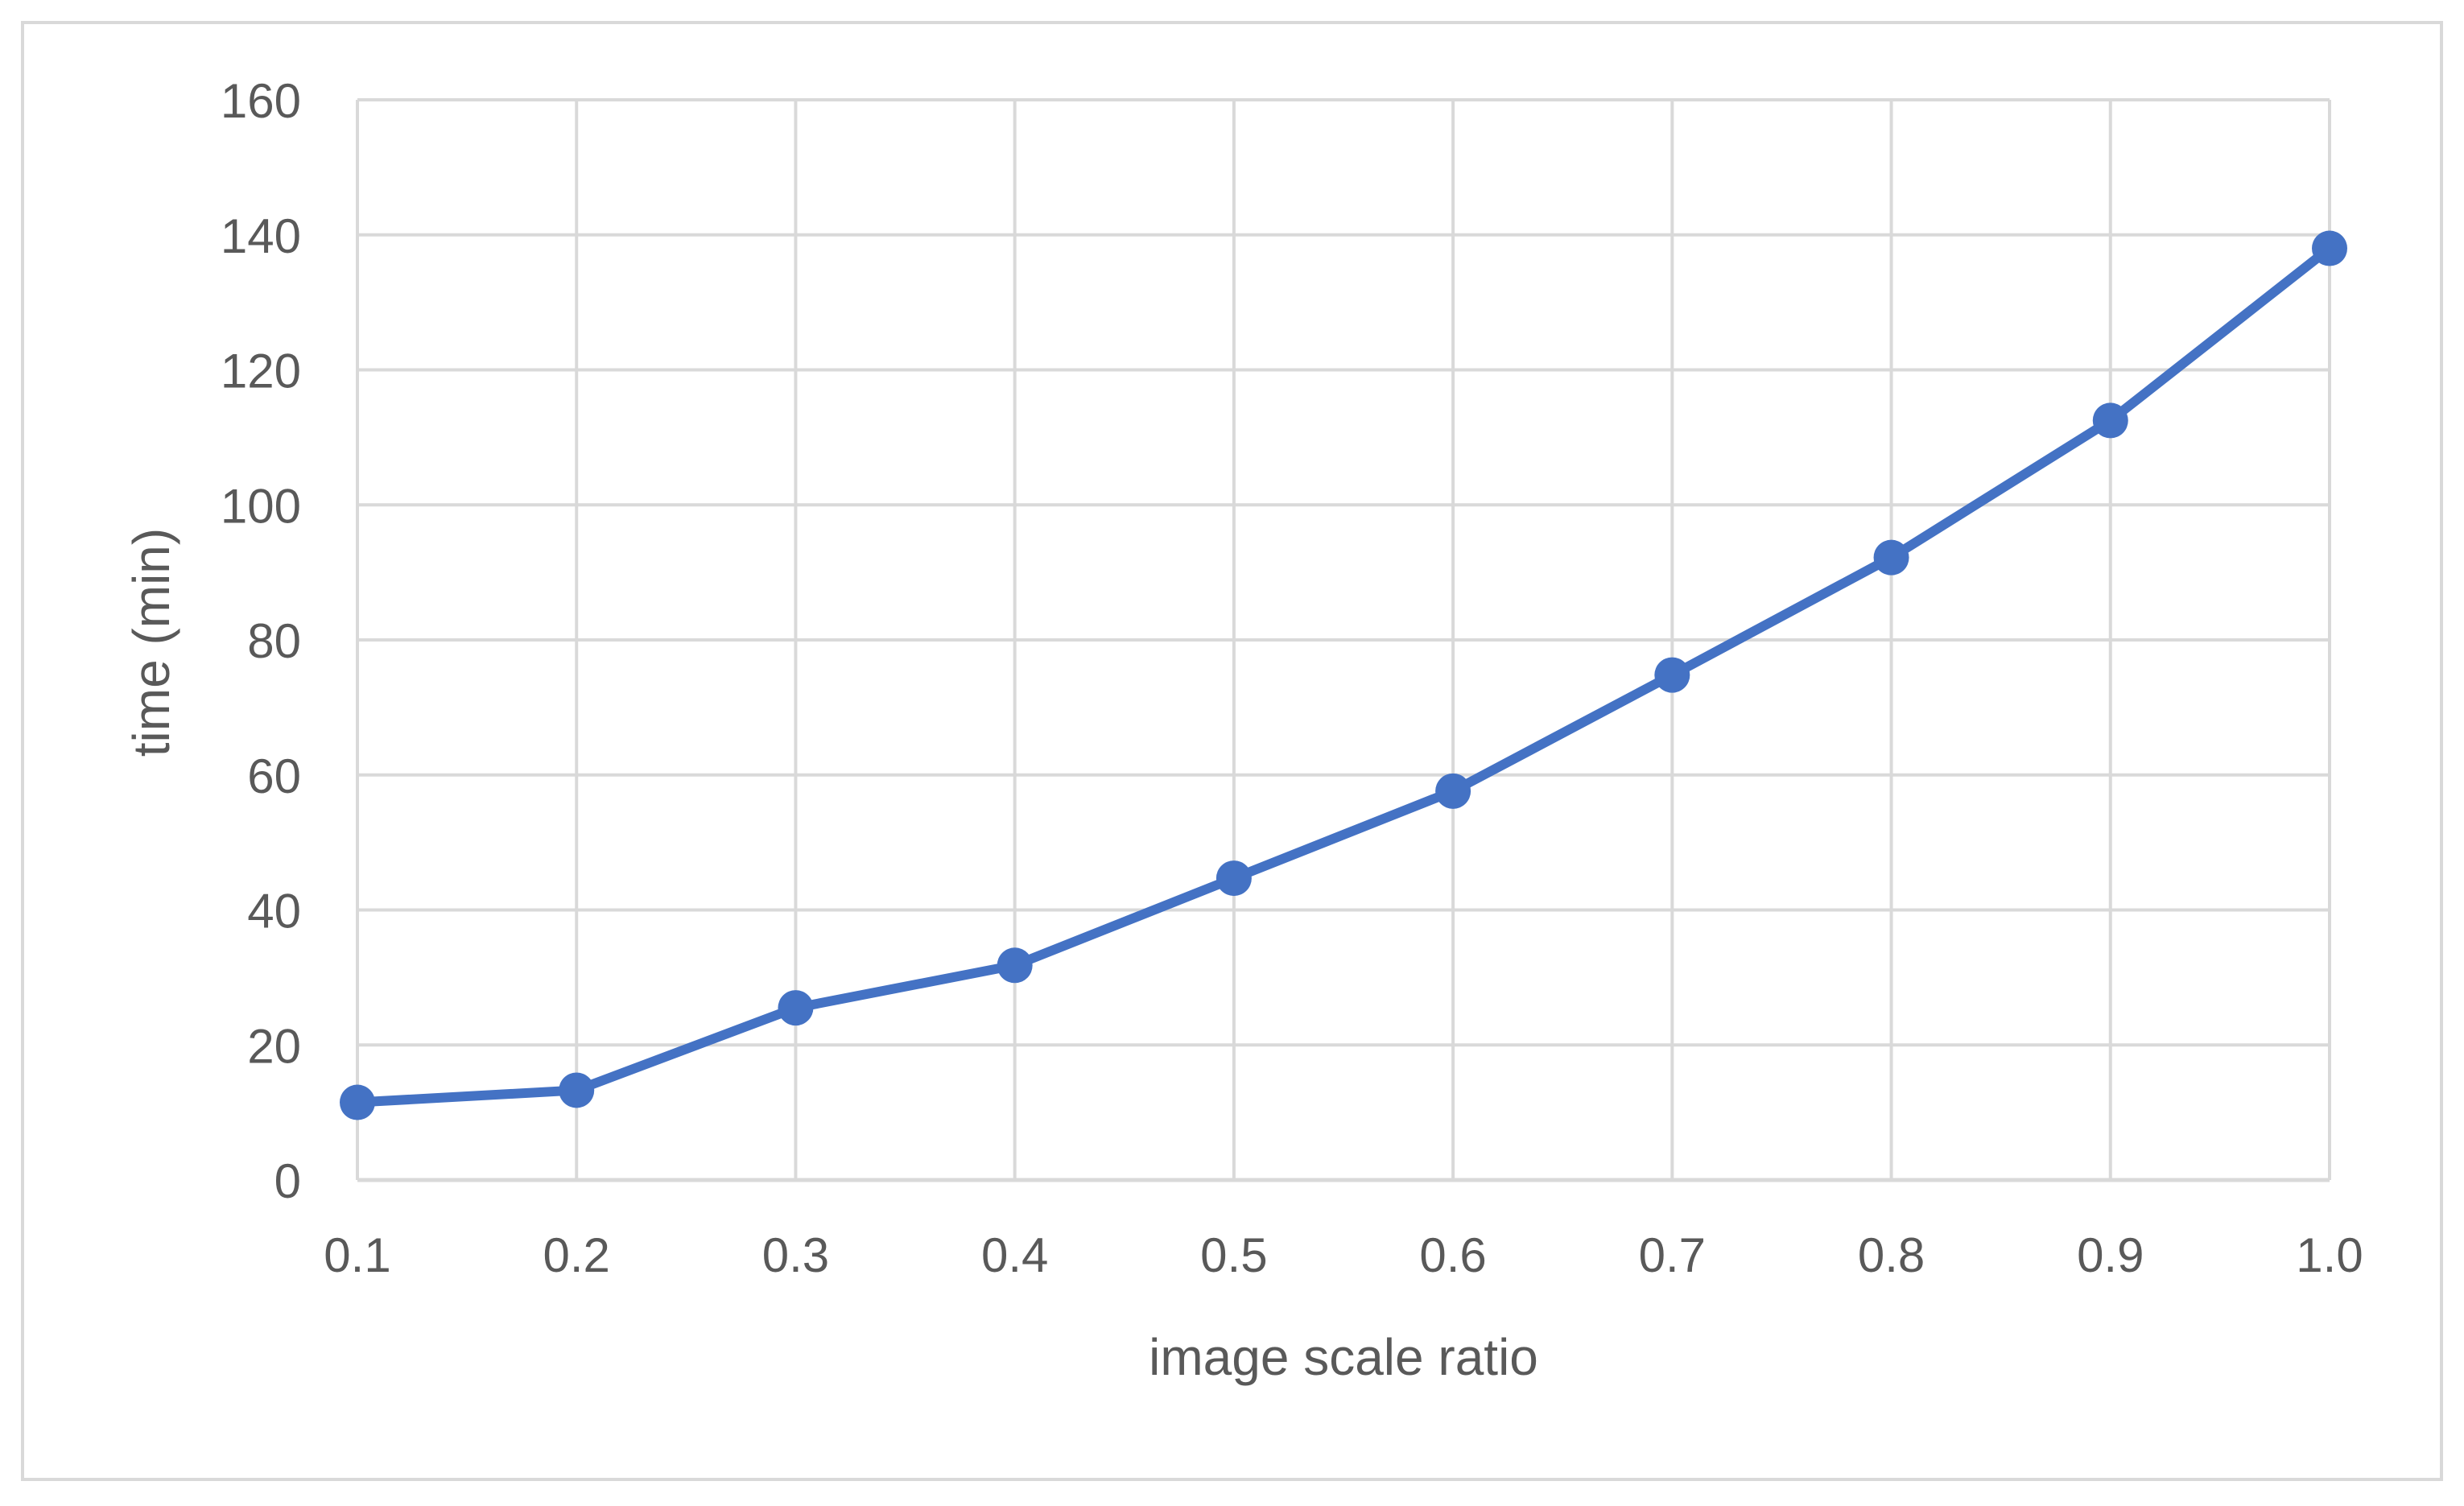 Image resolution: width=2464 pixels, height=1506 pixels. Describe the element at coordinates (274, 1046) in the screenshot. I see `y-tick-label: 20` at that location.